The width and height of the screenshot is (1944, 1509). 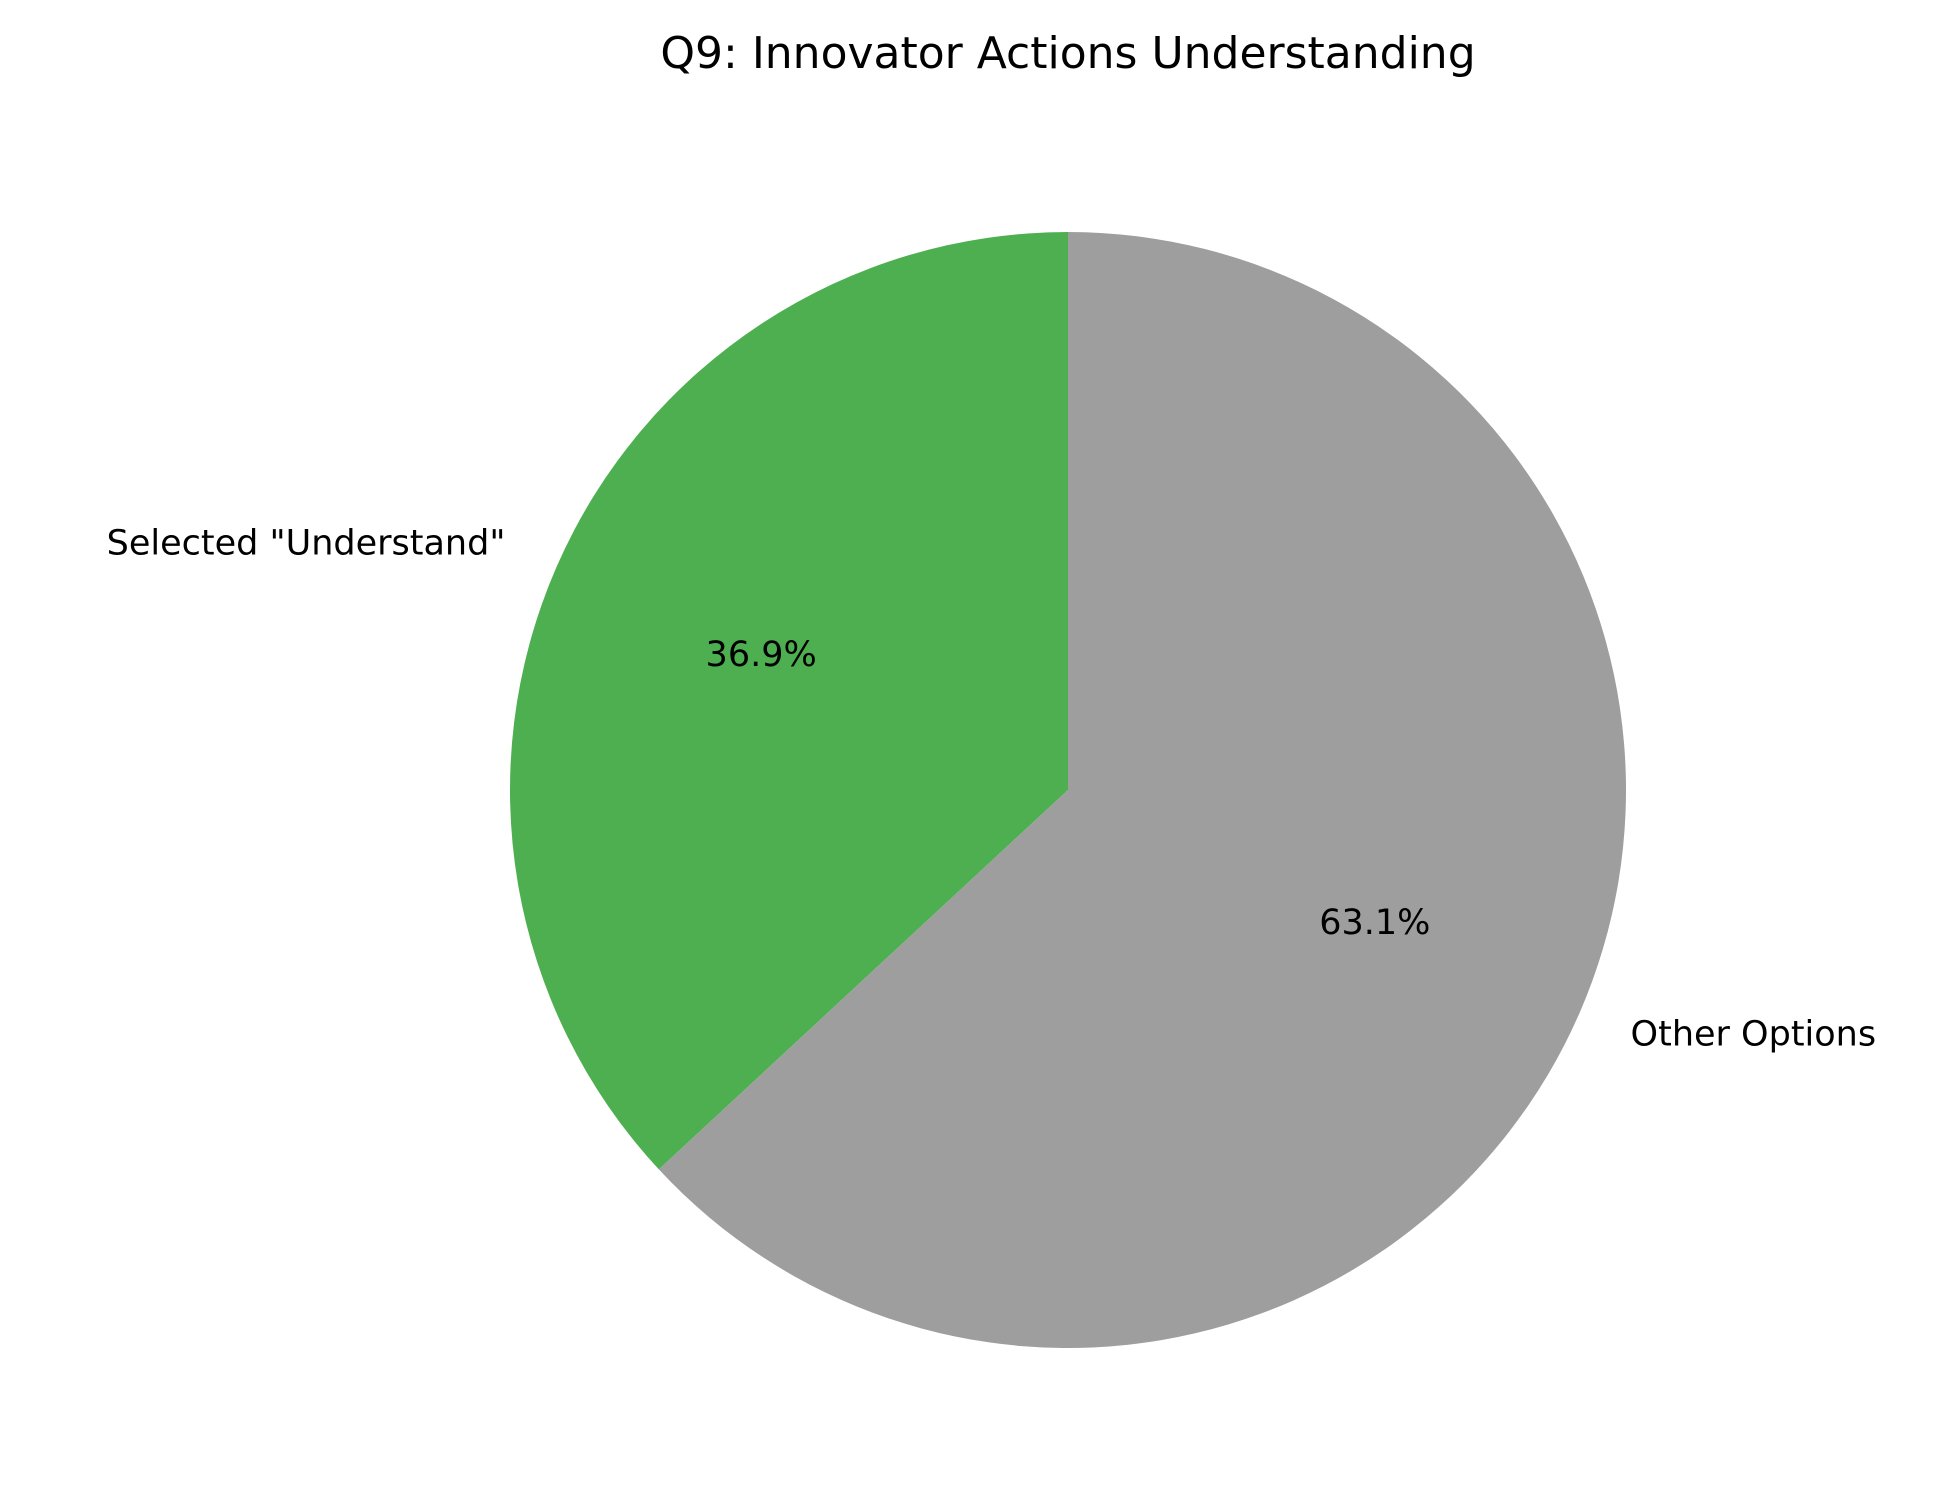 What do you see at coordinates (1374, 923) in the screenshot?
I see `slice-percentage-1: 63.1%` at bounding box center [1374, 923].